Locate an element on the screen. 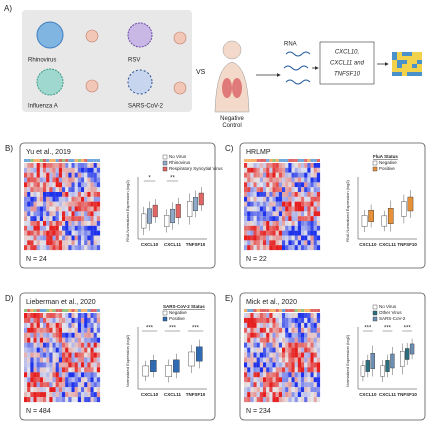  category-label: CXCL11 is located at coordinates (173, 394).